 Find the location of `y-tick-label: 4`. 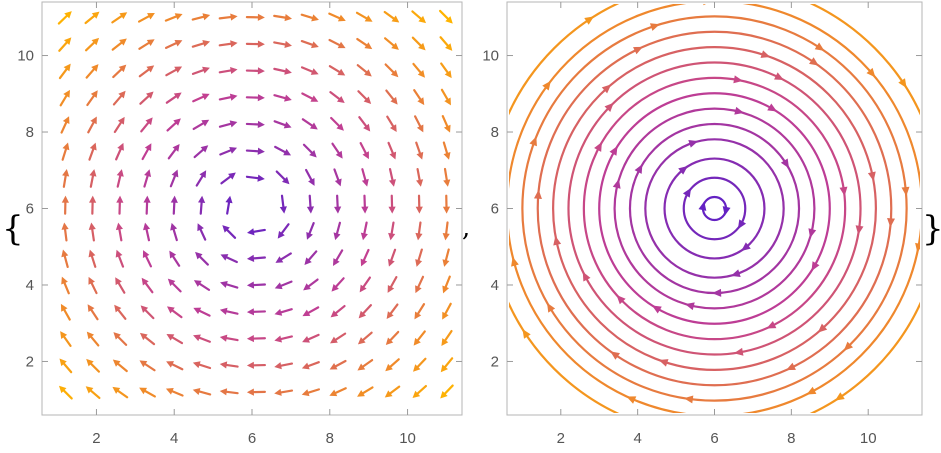

y-tick-label: 4 is located at coordinates (495, 285).